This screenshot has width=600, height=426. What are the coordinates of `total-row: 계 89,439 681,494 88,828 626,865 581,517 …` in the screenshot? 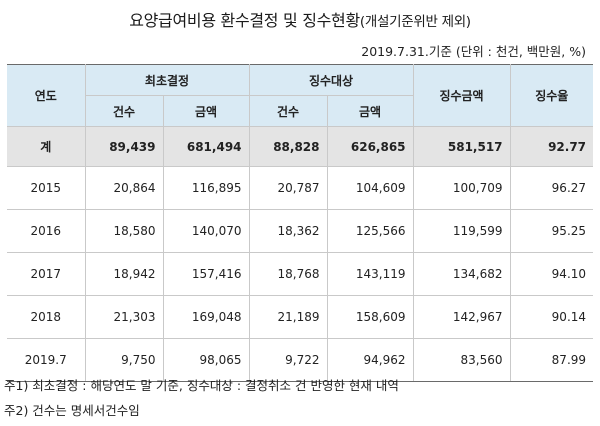 It's located at (300, 146).